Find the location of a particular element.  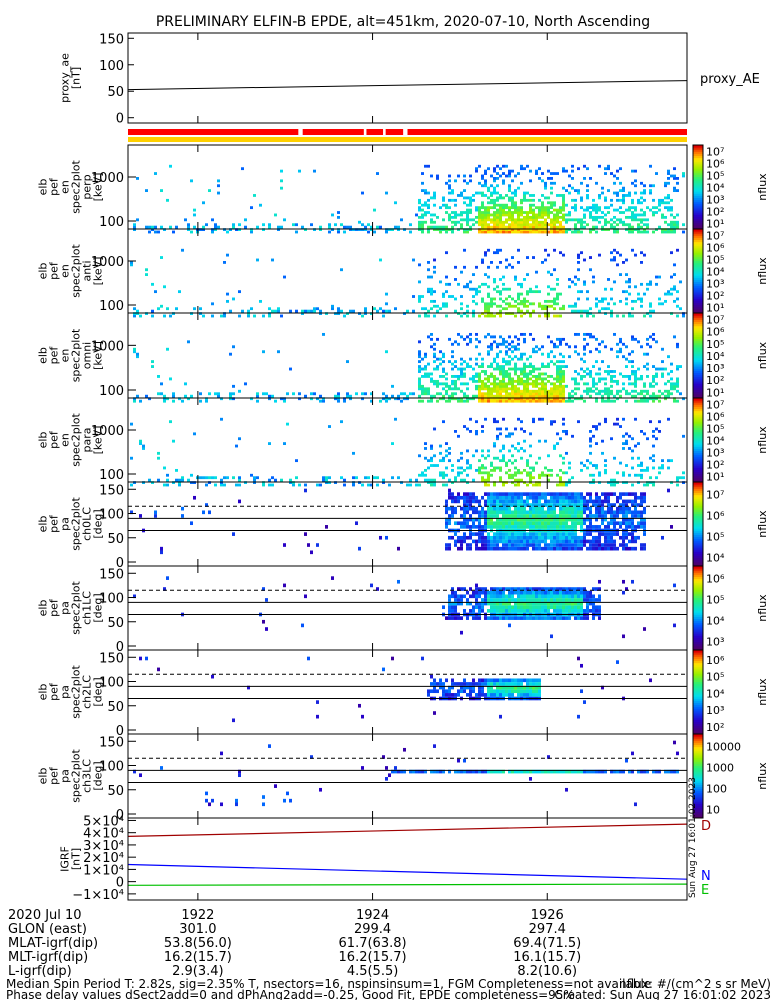

pa-spectrogram-cells is located at coordinates (406, 773).